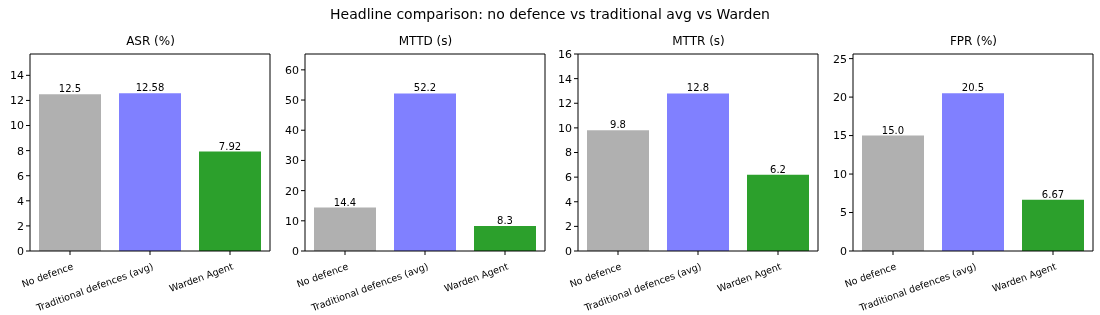  What do you see at coordinates (292, 131) in the screenshot?
I see `y-tick-label: 40` at bounding box center [292, 131].